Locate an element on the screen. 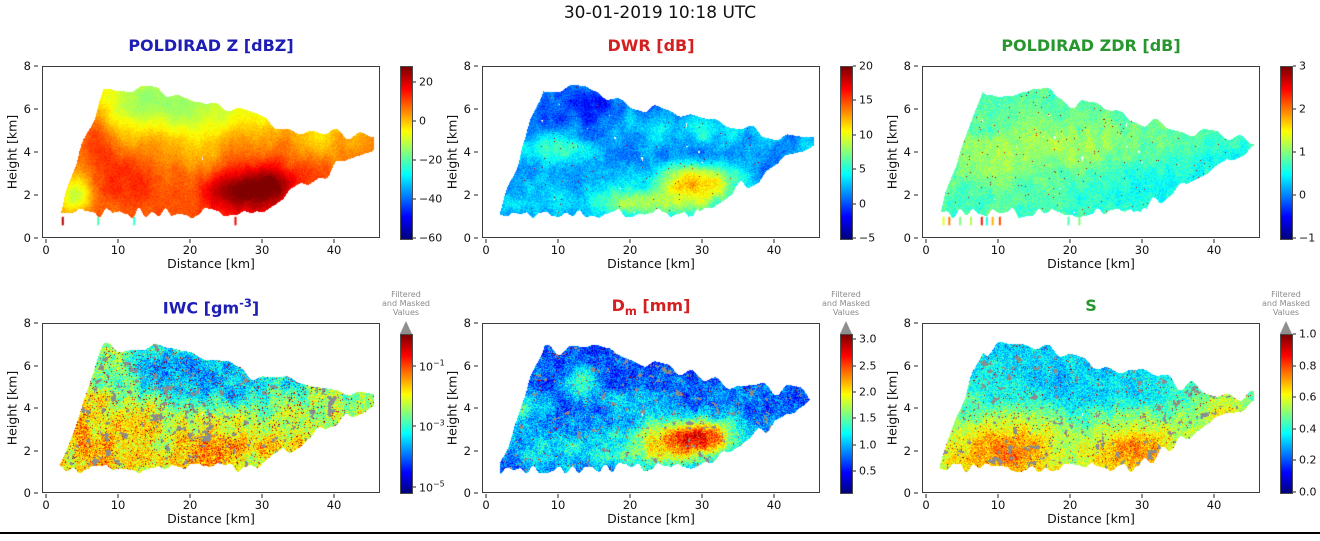 This screenshot has width=1320, height=541. dwr-heatmap-canvas is located at coordinates (651, 152).